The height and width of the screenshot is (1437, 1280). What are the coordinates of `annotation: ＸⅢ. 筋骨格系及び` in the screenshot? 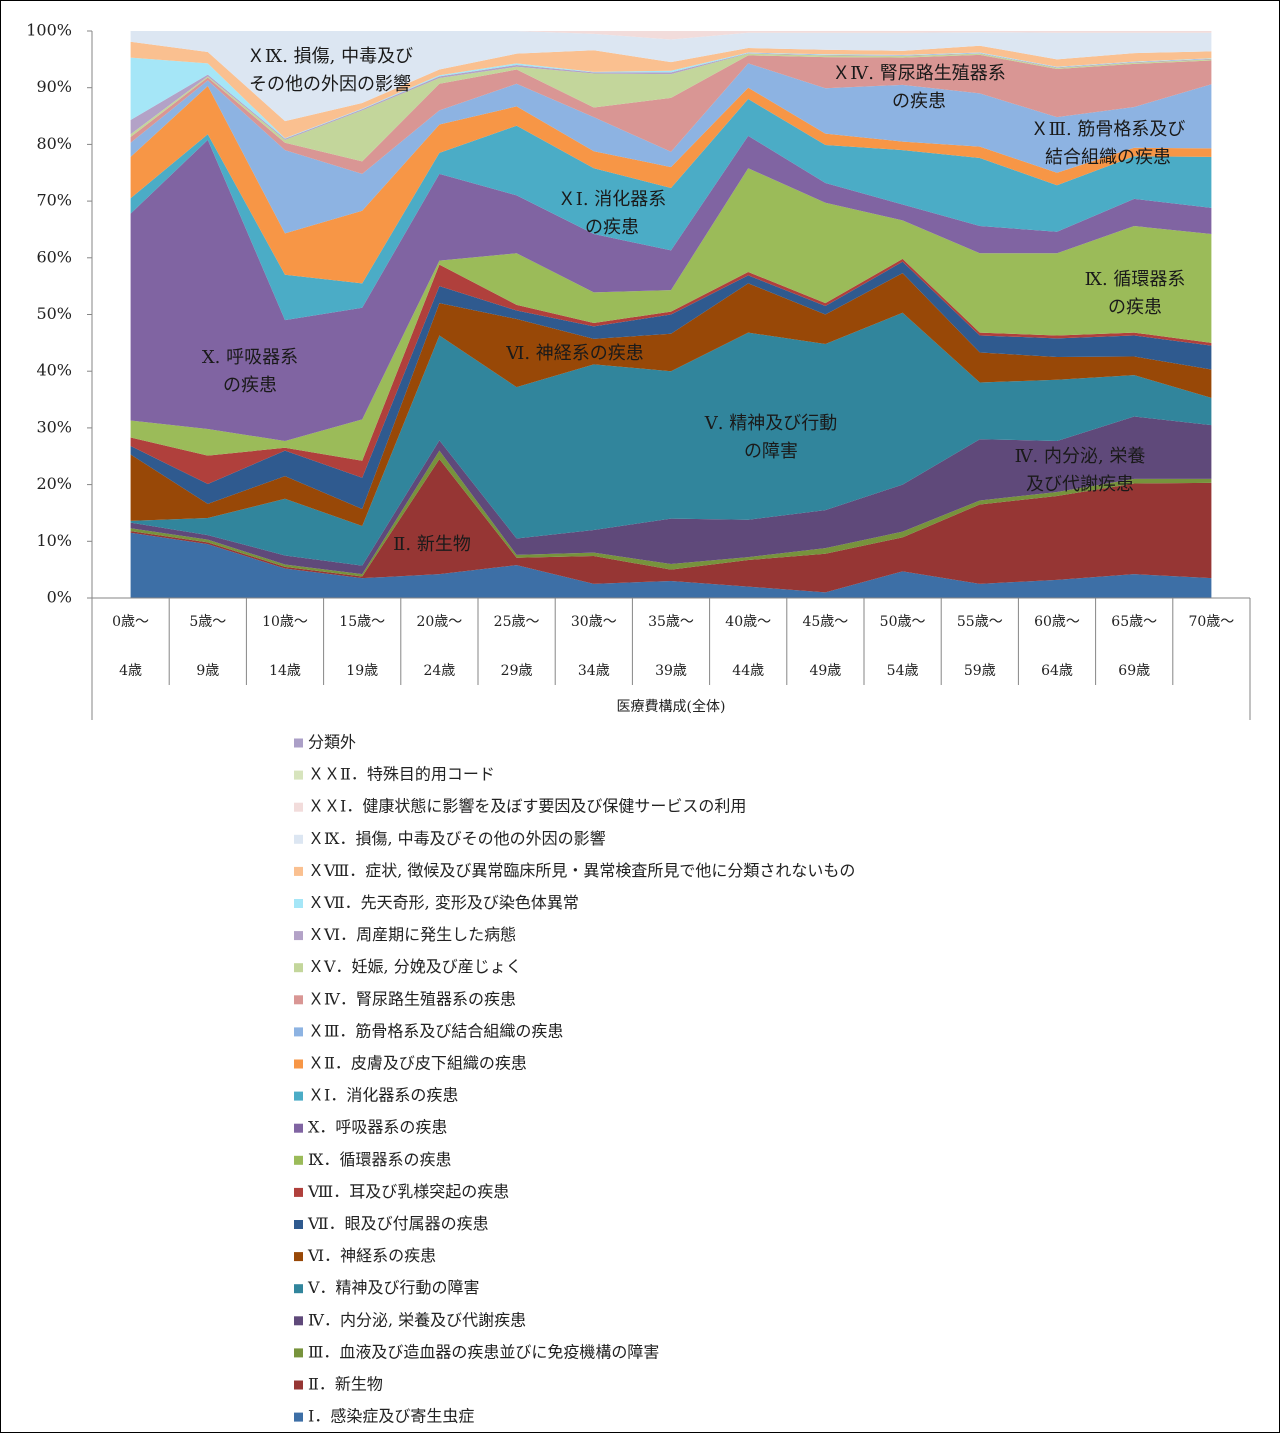 It's located at (1108, 129).